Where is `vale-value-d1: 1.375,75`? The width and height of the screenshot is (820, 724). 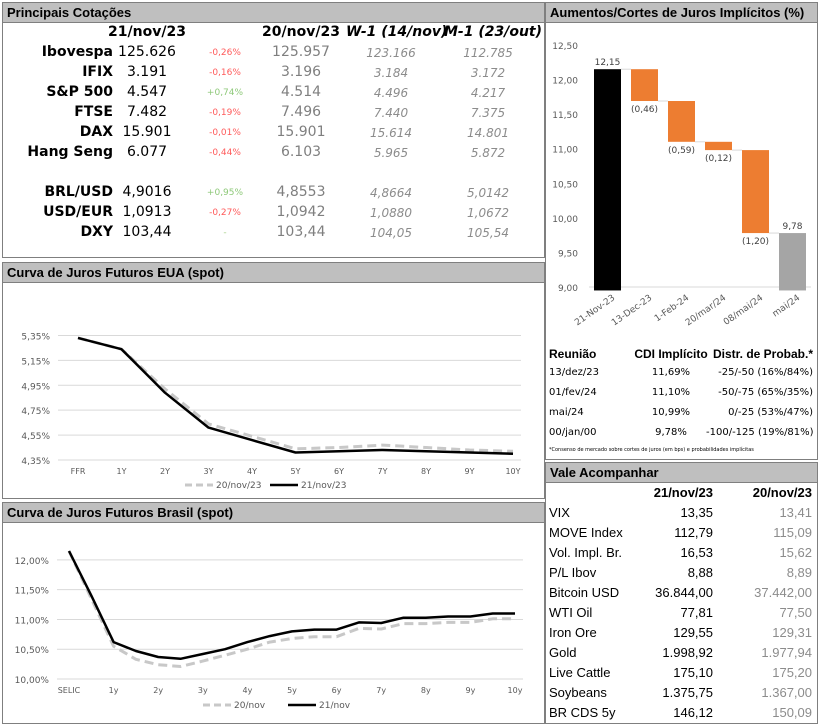 vale-value-d1: 1.375,75 is located at coordinates (687, 692).